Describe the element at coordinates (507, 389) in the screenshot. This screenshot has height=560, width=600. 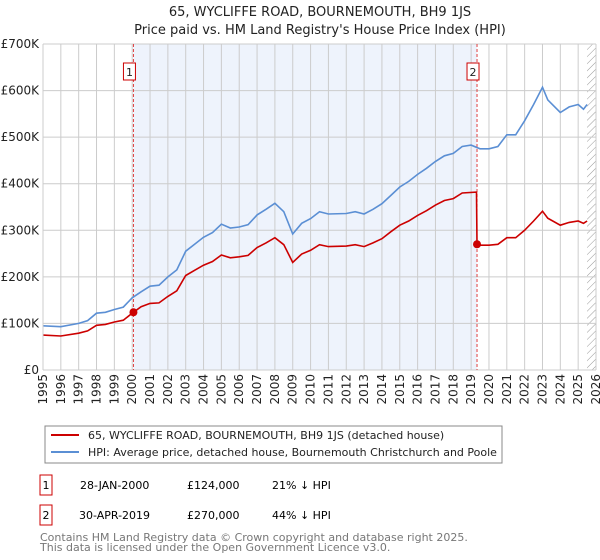
I see `x-tick-label: 2021` at that location.